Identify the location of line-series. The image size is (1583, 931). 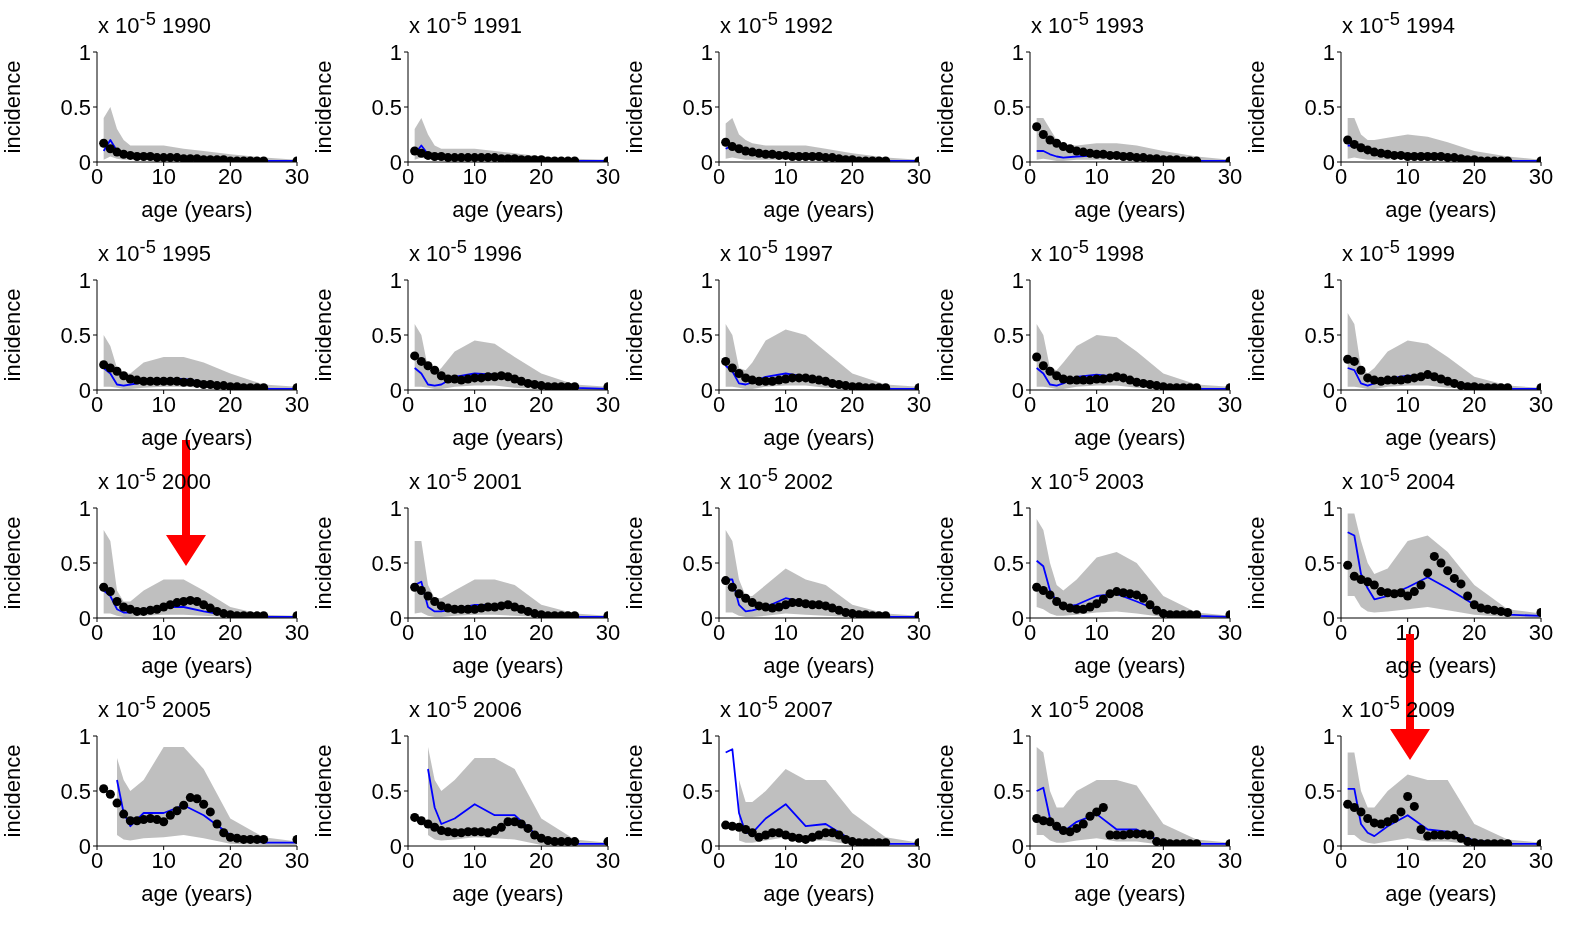
(517, 806).